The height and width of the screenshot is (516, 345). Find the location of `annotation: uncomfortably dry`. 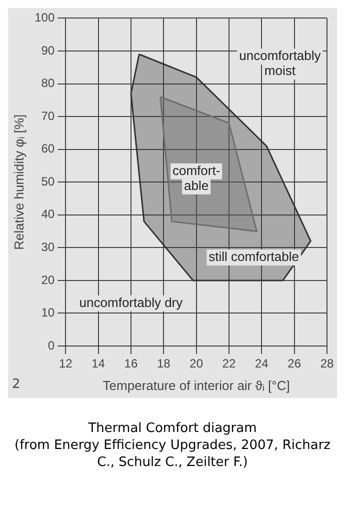

annotation: uncomfortably dry is located at coordinates (131, 302).